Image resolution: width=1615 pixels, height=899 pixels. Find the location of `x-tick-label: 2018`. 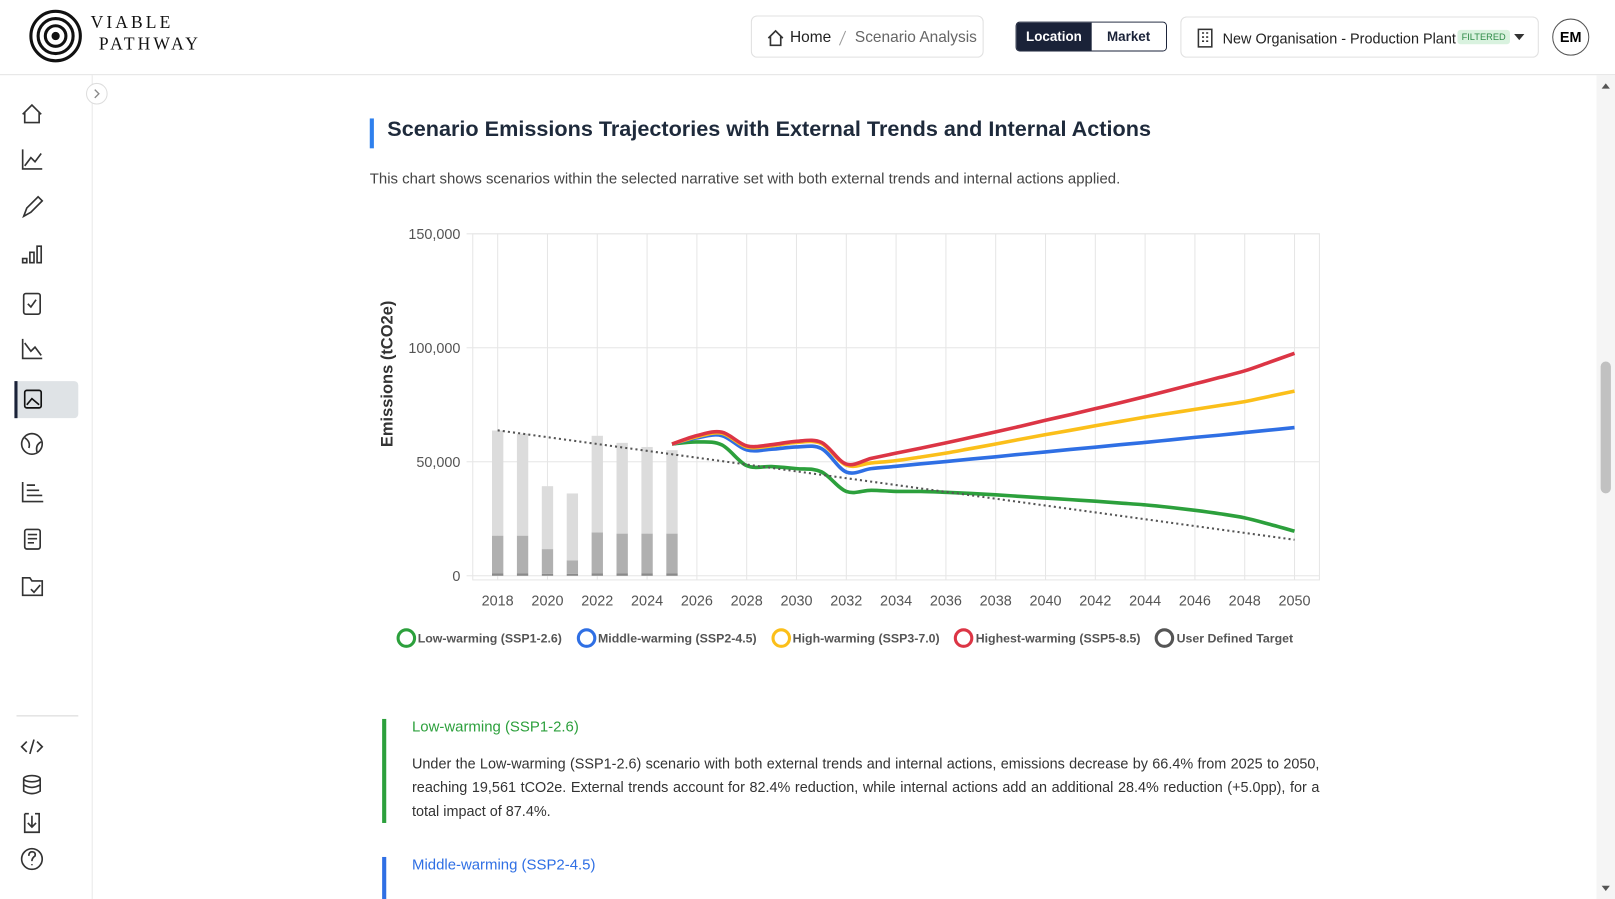

x-tick-label: 2018 is located at coordinates (498, 602).